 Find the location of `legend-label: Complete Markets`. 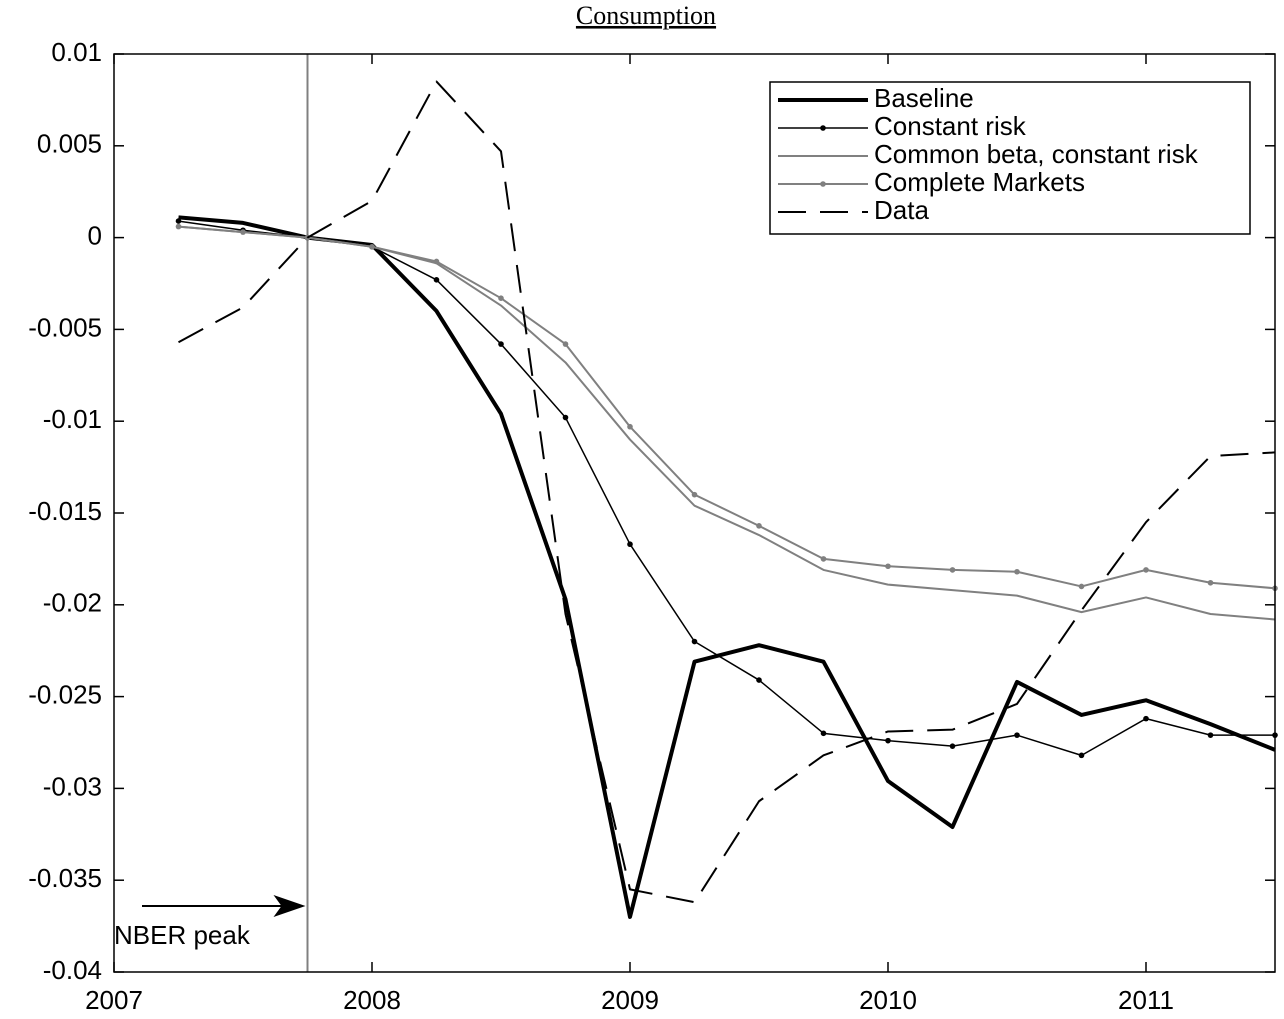

legend-label: Complete Markets is located at coordinates (979, 182).